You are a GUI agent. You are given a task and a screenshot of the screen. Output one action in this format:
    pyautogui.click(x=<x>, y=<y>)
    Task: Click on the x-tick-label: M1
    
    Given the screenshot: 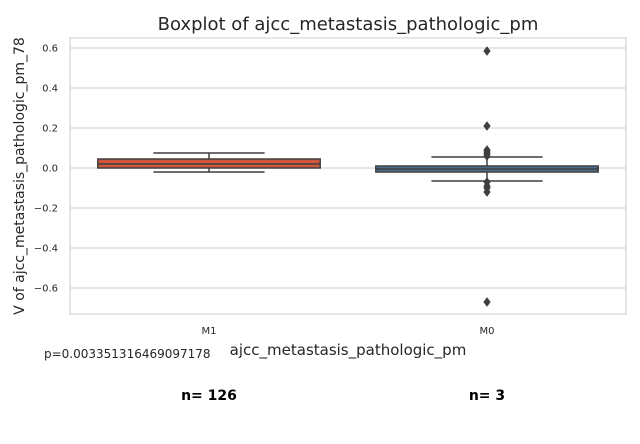 What is the action you would take?
    pyautogui.click(x=209, y=331)
    